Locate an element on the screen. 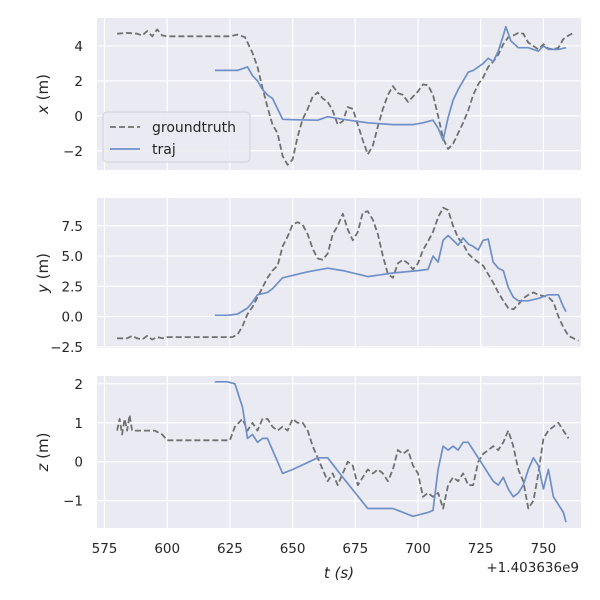  y-tick-label: 7.5 is located at coordinates (72, 227).